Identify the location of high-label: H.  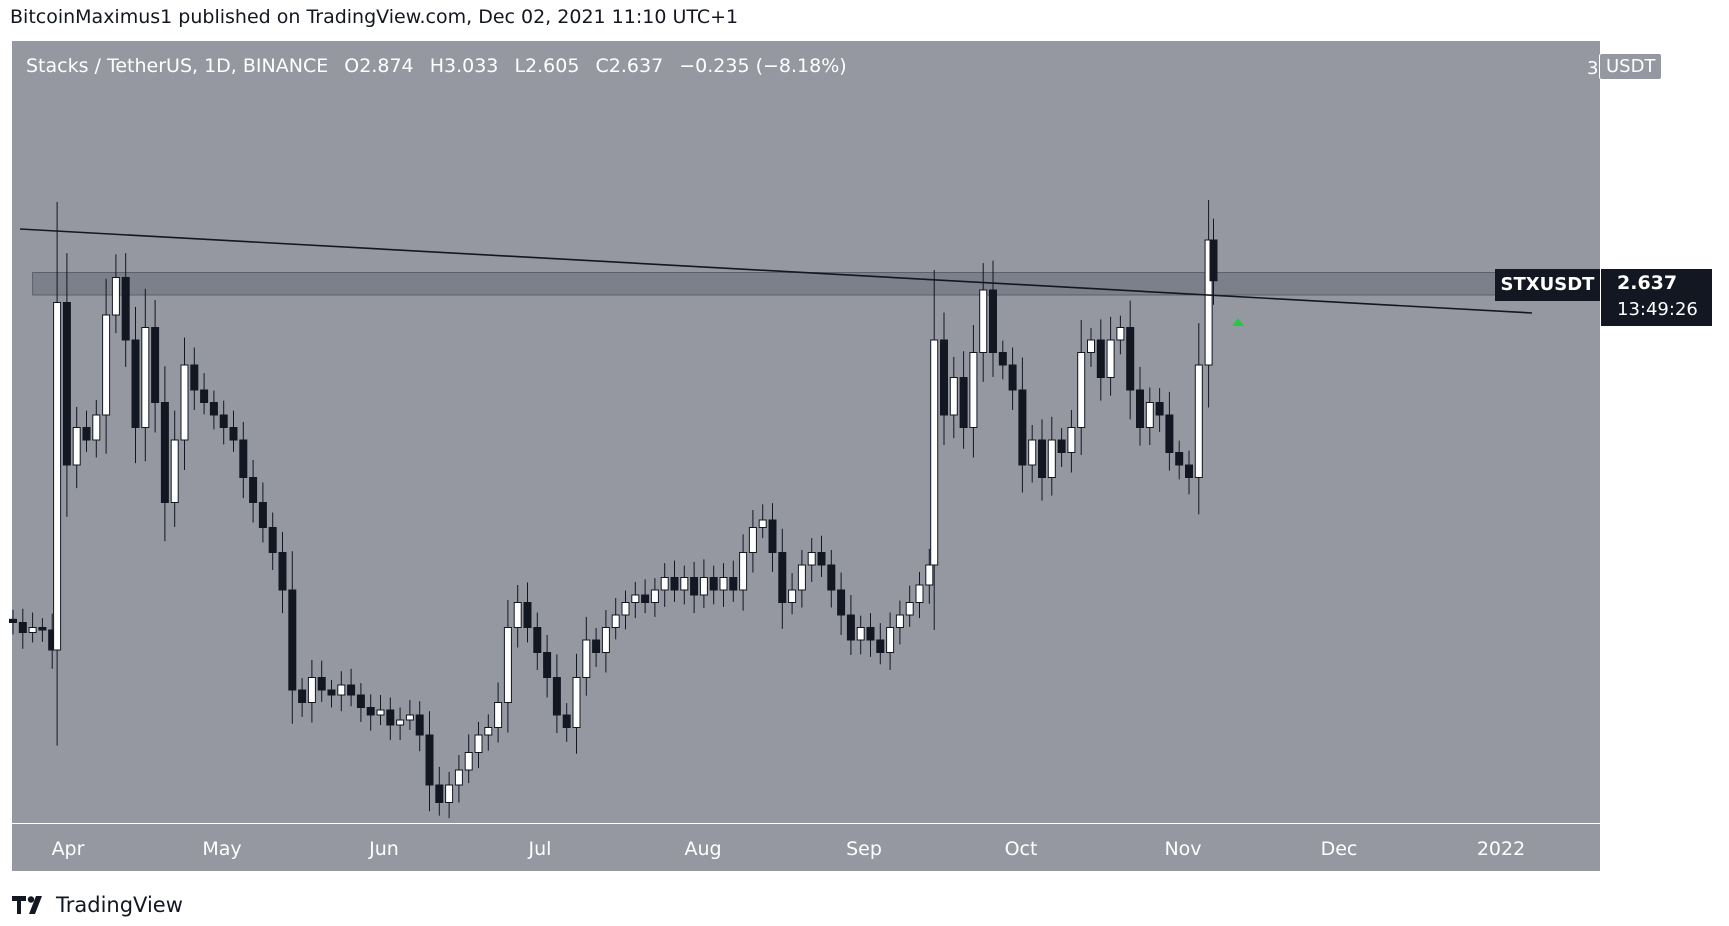
(436, 66).